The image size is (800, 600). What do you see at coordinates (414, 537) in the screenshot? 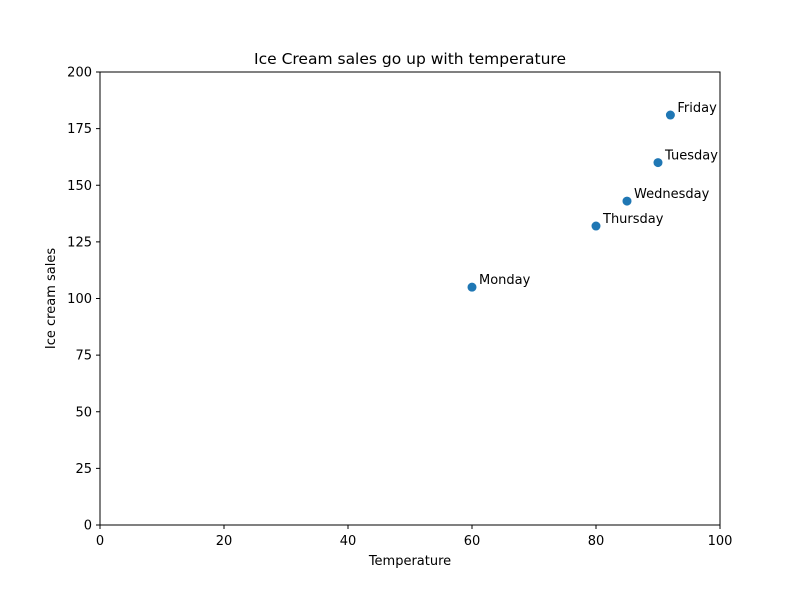
I see `x-axis-ticks: 0 20 40 60 80 100` at bounding box center [414, 537].